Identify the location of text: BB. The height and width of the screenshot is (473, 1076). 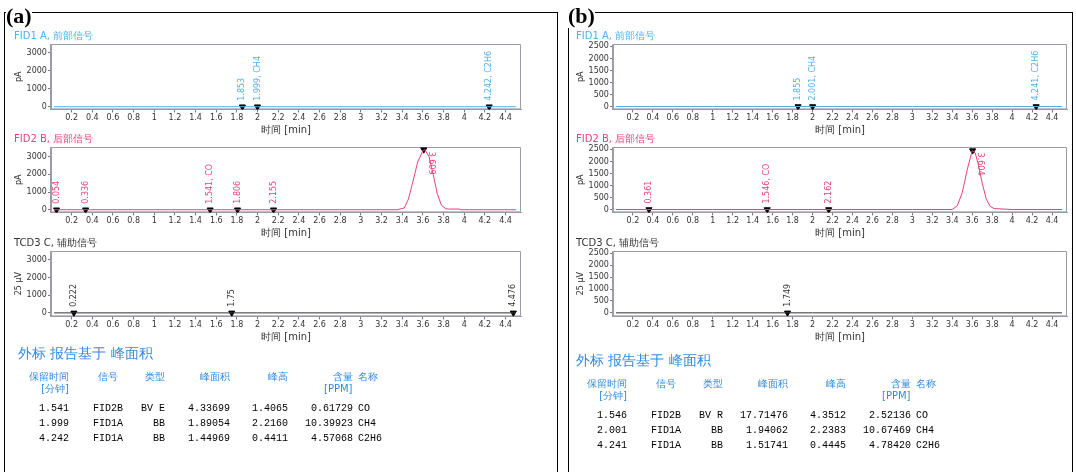
(159, 439).